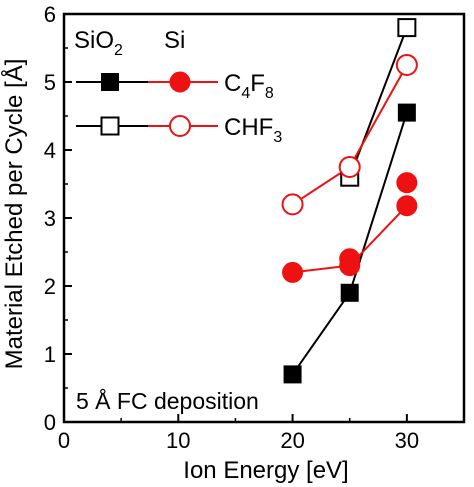 This screenshot has width=474, height=487. I want to click on legend-label: C4F8, so click(249, 86).